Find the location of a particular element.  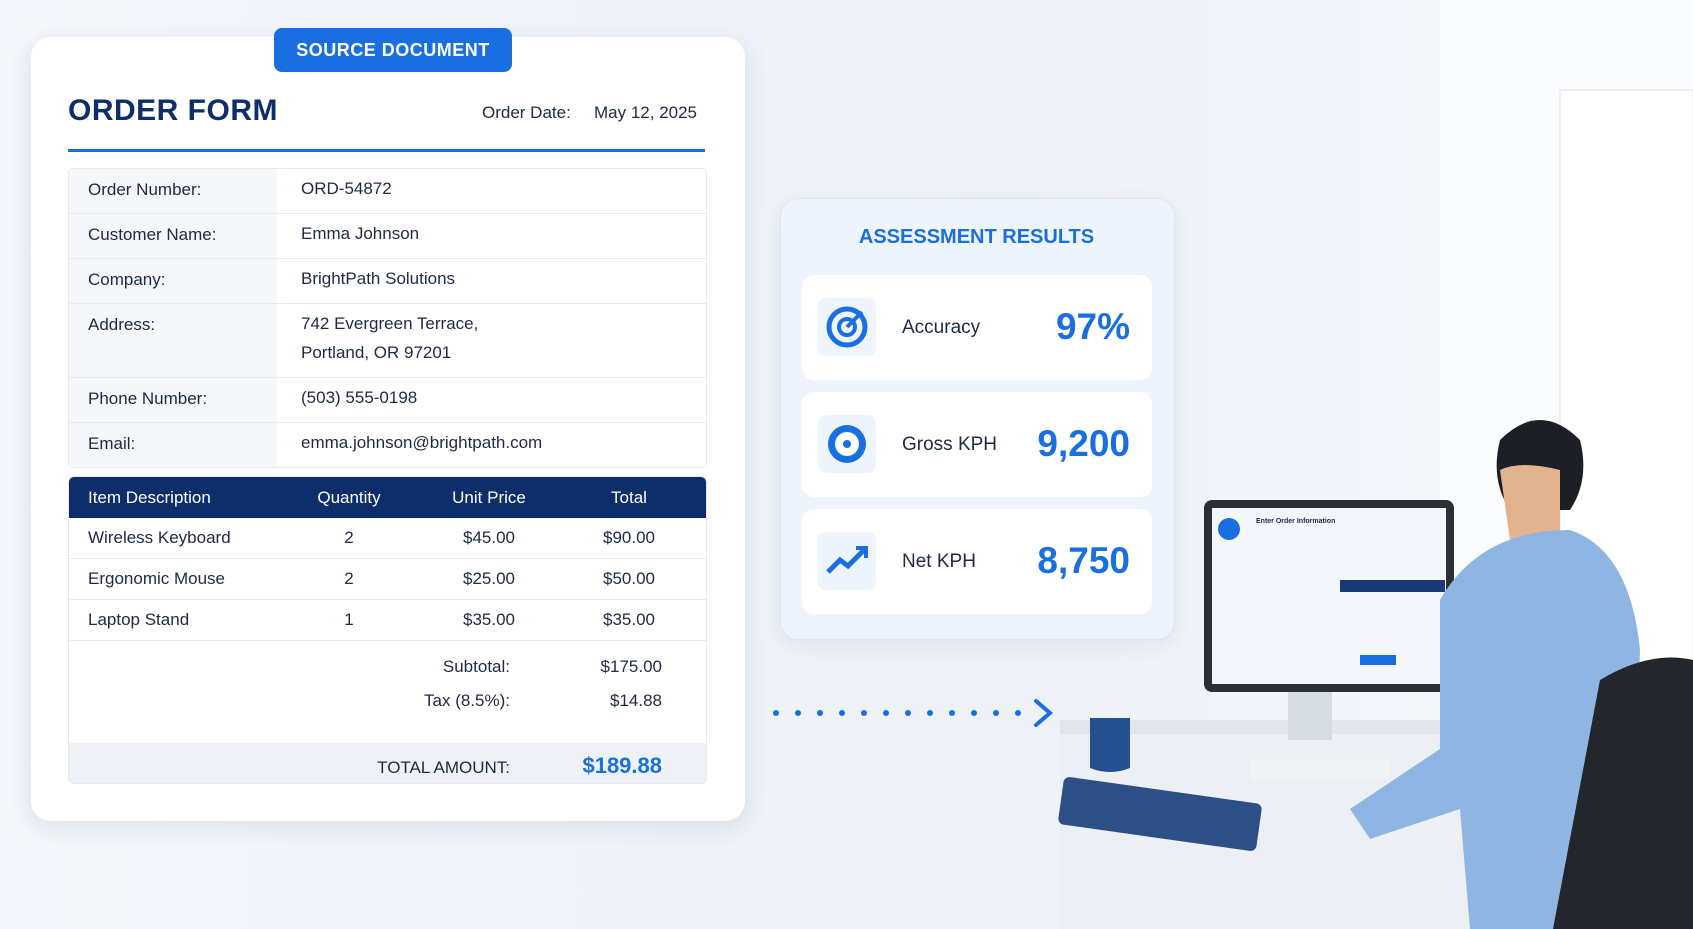

total-value: $189.88 is located at coordinates (622, 765).